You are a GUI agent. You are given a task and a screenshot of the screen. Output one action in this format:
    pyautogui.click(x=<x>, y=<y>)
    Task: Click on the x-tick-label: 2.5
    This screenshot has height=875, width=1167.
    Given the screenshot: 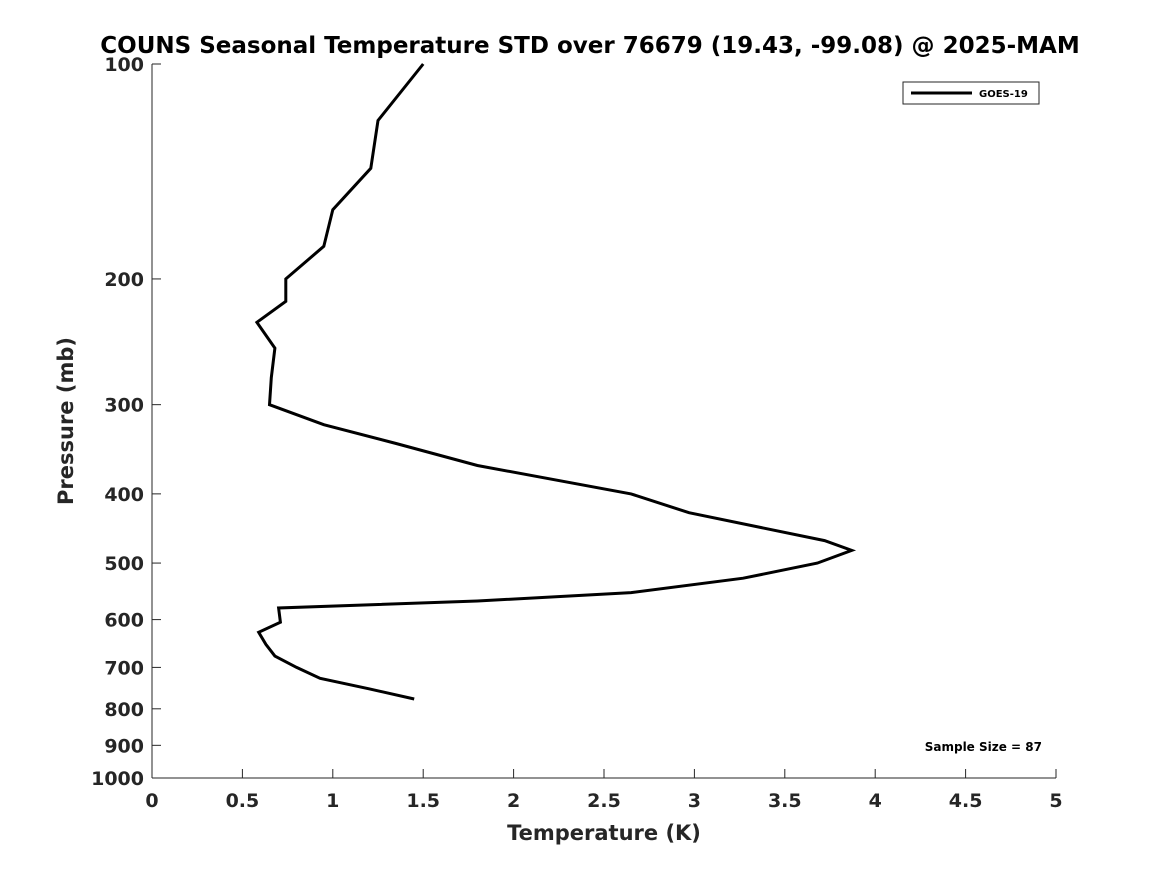 What is the action you would take?
    pyautogui.click(x=604, y=801)
    